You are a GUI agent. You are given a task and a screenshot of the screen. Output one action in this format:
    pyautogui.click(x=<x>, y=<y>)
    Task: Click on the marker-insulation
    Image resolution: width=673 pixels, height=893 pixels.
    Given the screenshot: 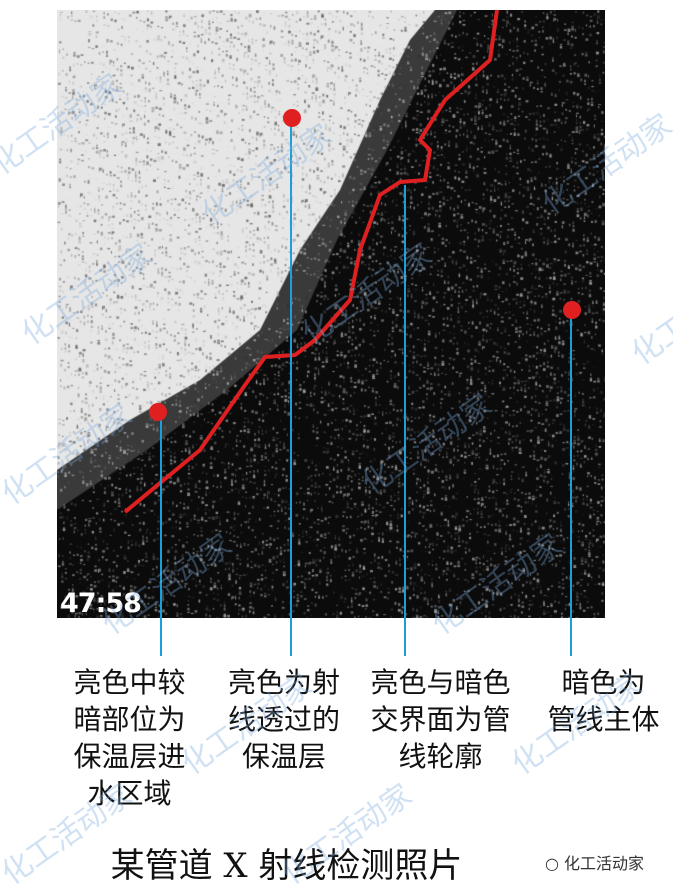 What is the action you would take?
    pyautogui.click(x=292, y=118)
    